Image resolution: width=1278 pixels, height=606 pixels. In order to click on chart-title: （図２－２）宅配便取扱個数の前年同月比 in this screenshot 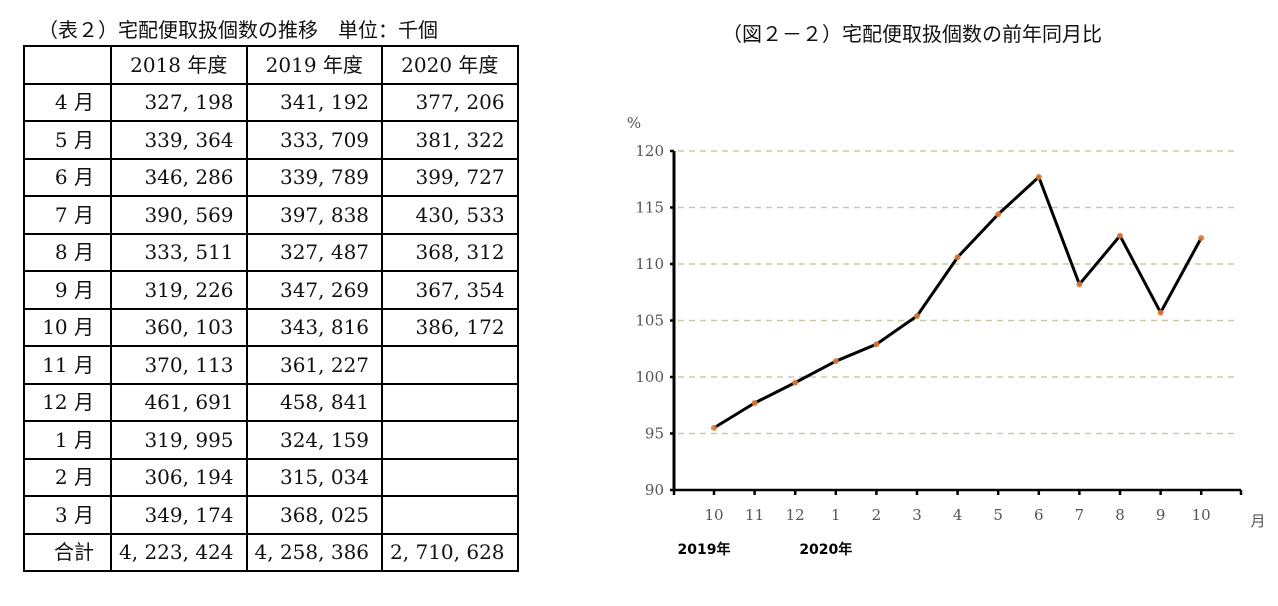, I will do `click(912, 34)`.